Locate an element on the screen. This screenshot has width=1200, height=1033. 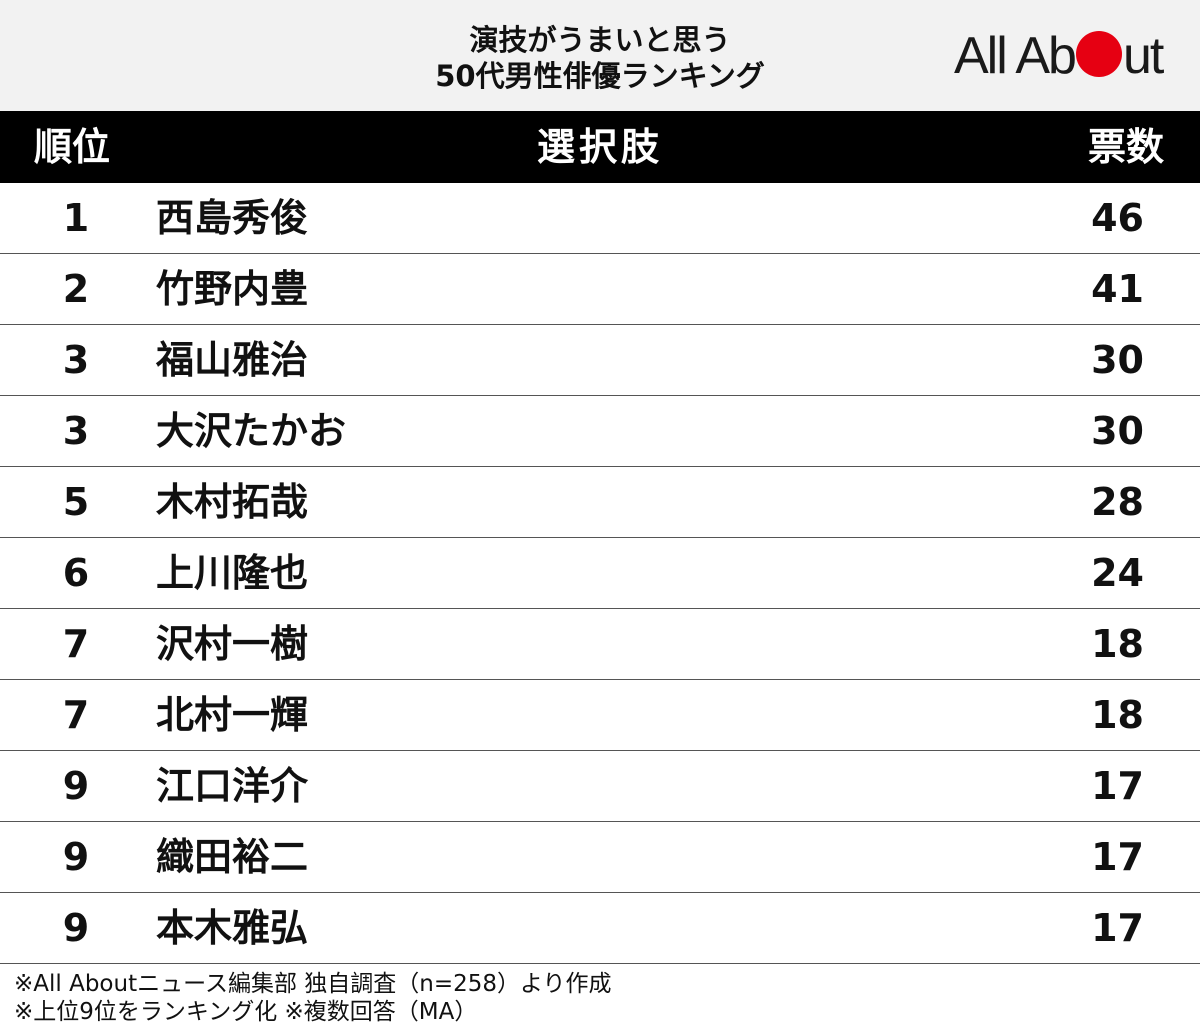
name-cell: 上川隆也 is located at coordinates (232, 573).